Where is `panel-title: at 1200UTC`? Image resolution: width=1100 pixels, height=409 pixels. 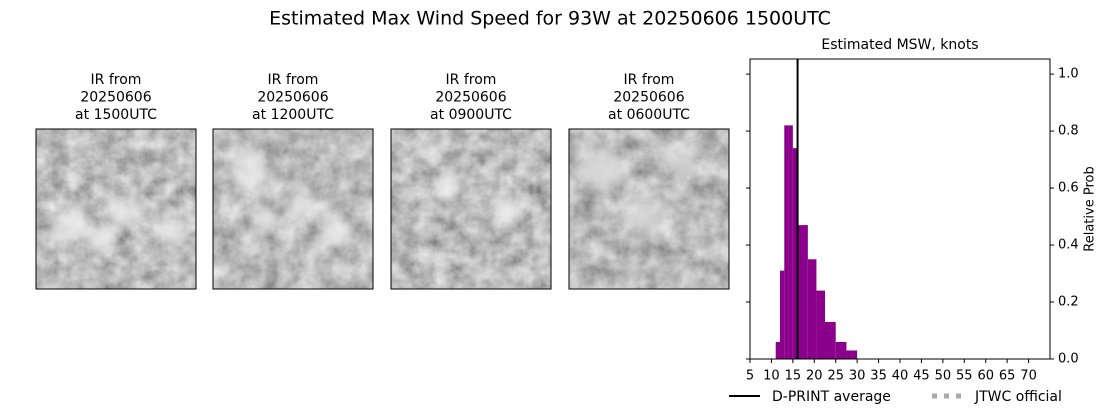 panel-title: at 1200UTC is located at coordinates (293, 115).